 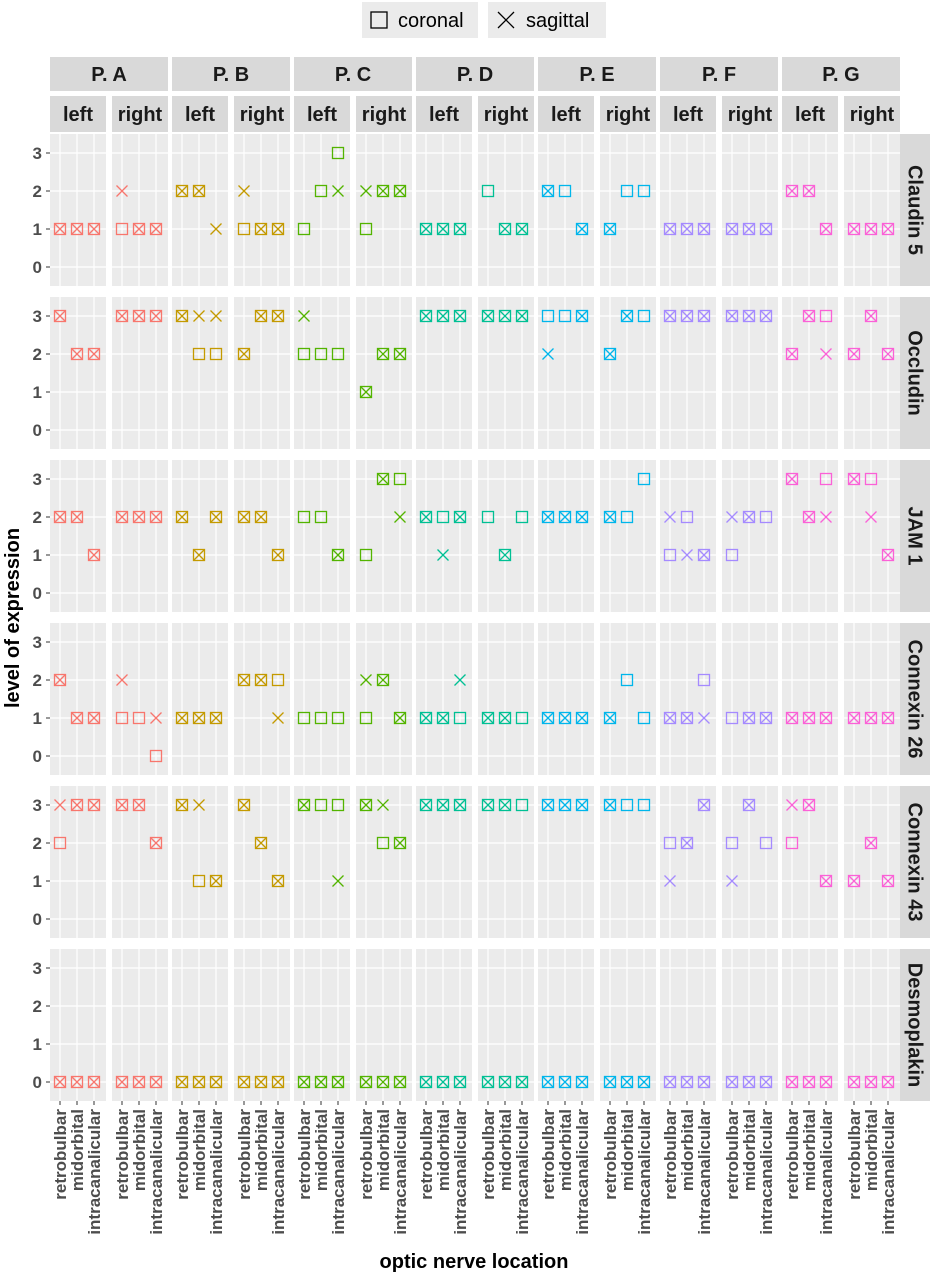 I want to click on panel-claudin-5-p-c-right, so click(x=384, y=210).